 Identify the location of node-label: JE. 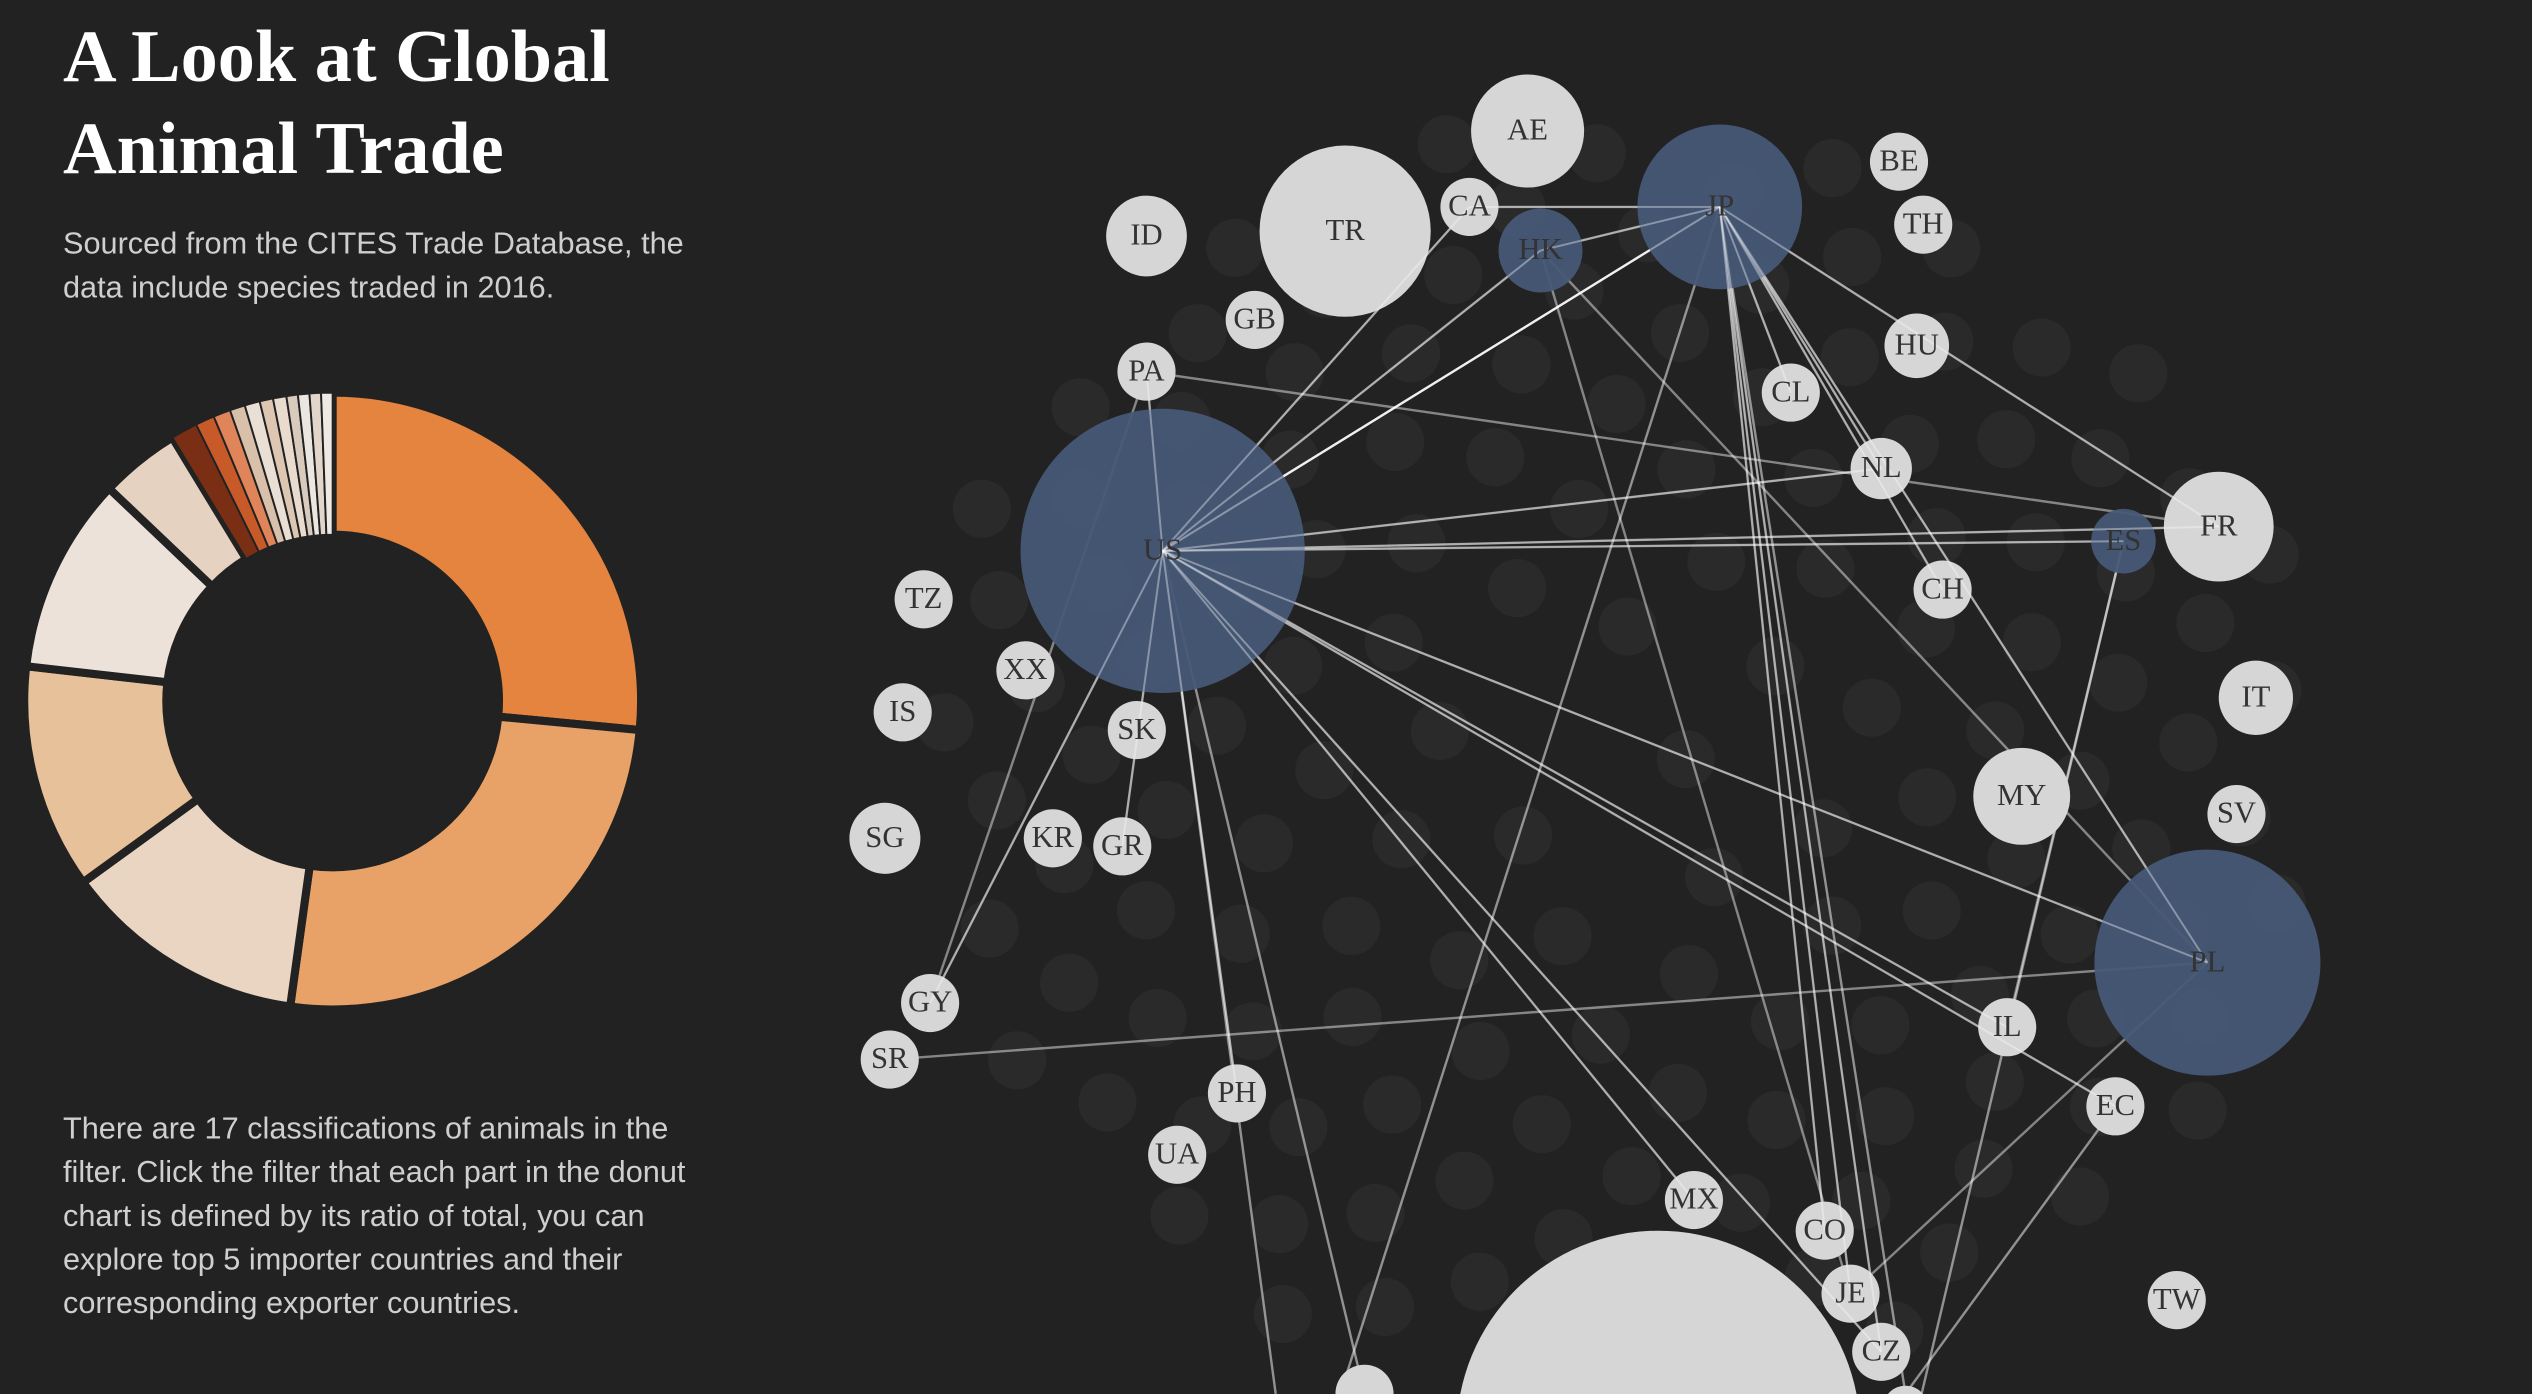
(1850, 1292).